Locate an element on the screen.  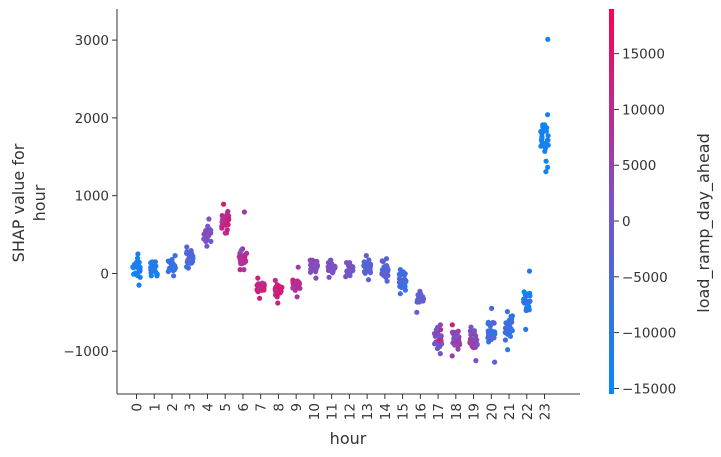
x-tick-label: 6 is located at coordinates (244, 407).